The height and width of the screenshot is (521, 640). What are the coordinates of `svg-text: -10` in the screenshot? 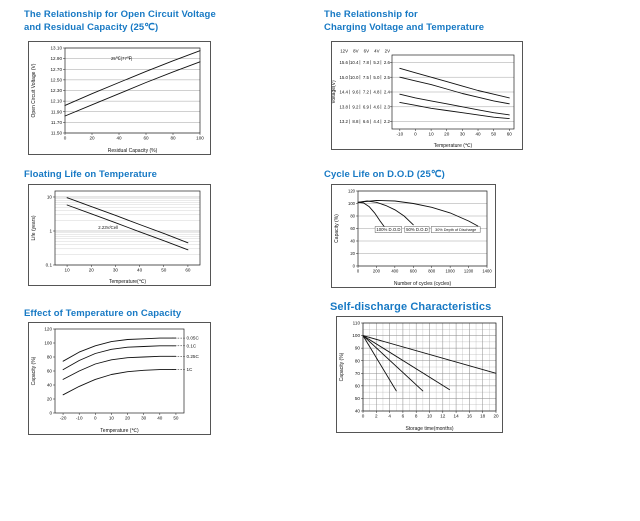 It's located at (79, 418).